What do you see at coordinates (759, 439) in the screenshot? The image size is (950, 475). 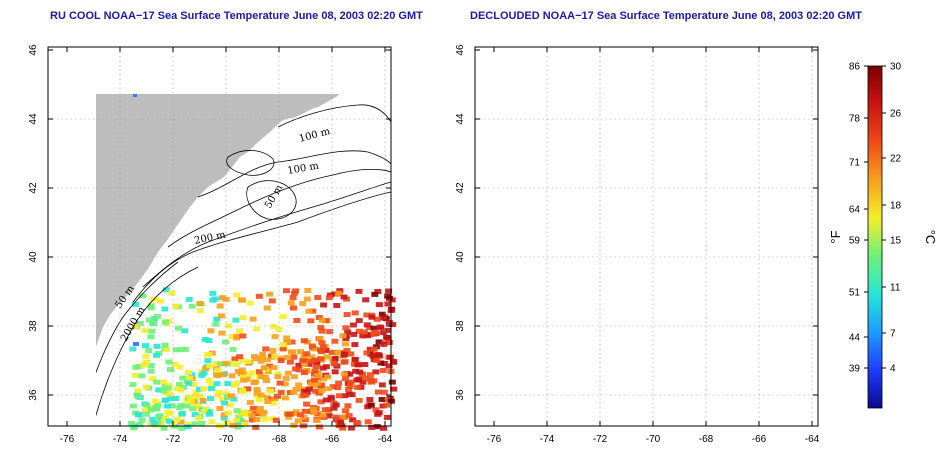 I see `lon-tick-label: -66` at bounding box center [759, 439].